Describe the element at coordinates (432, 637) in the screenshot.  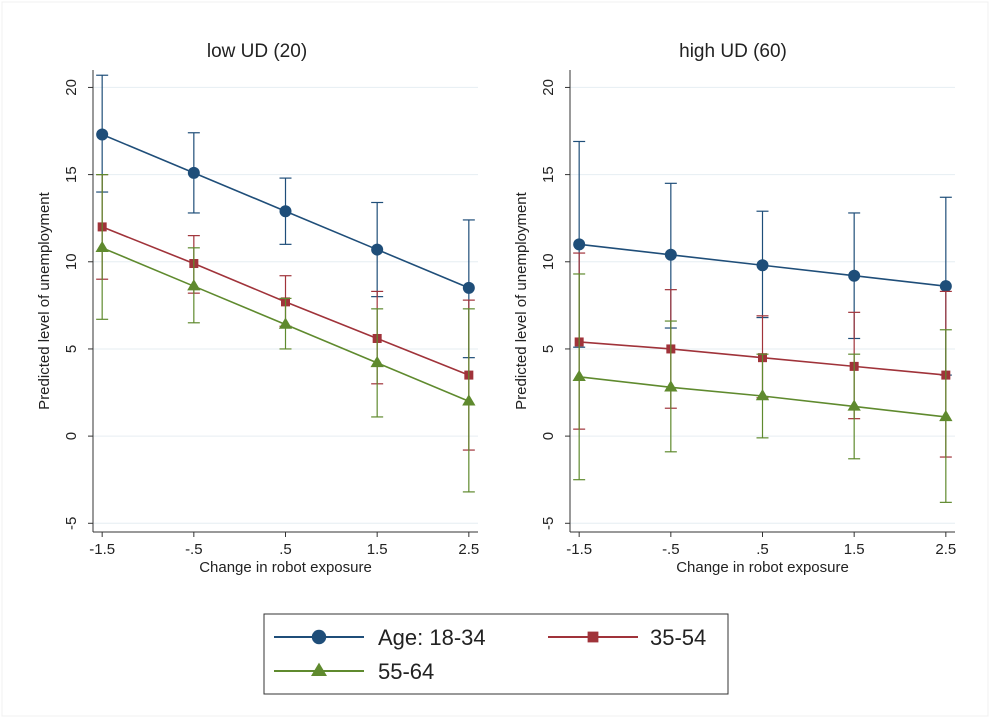
I see `legend-label: Age: 18-34` at that location.